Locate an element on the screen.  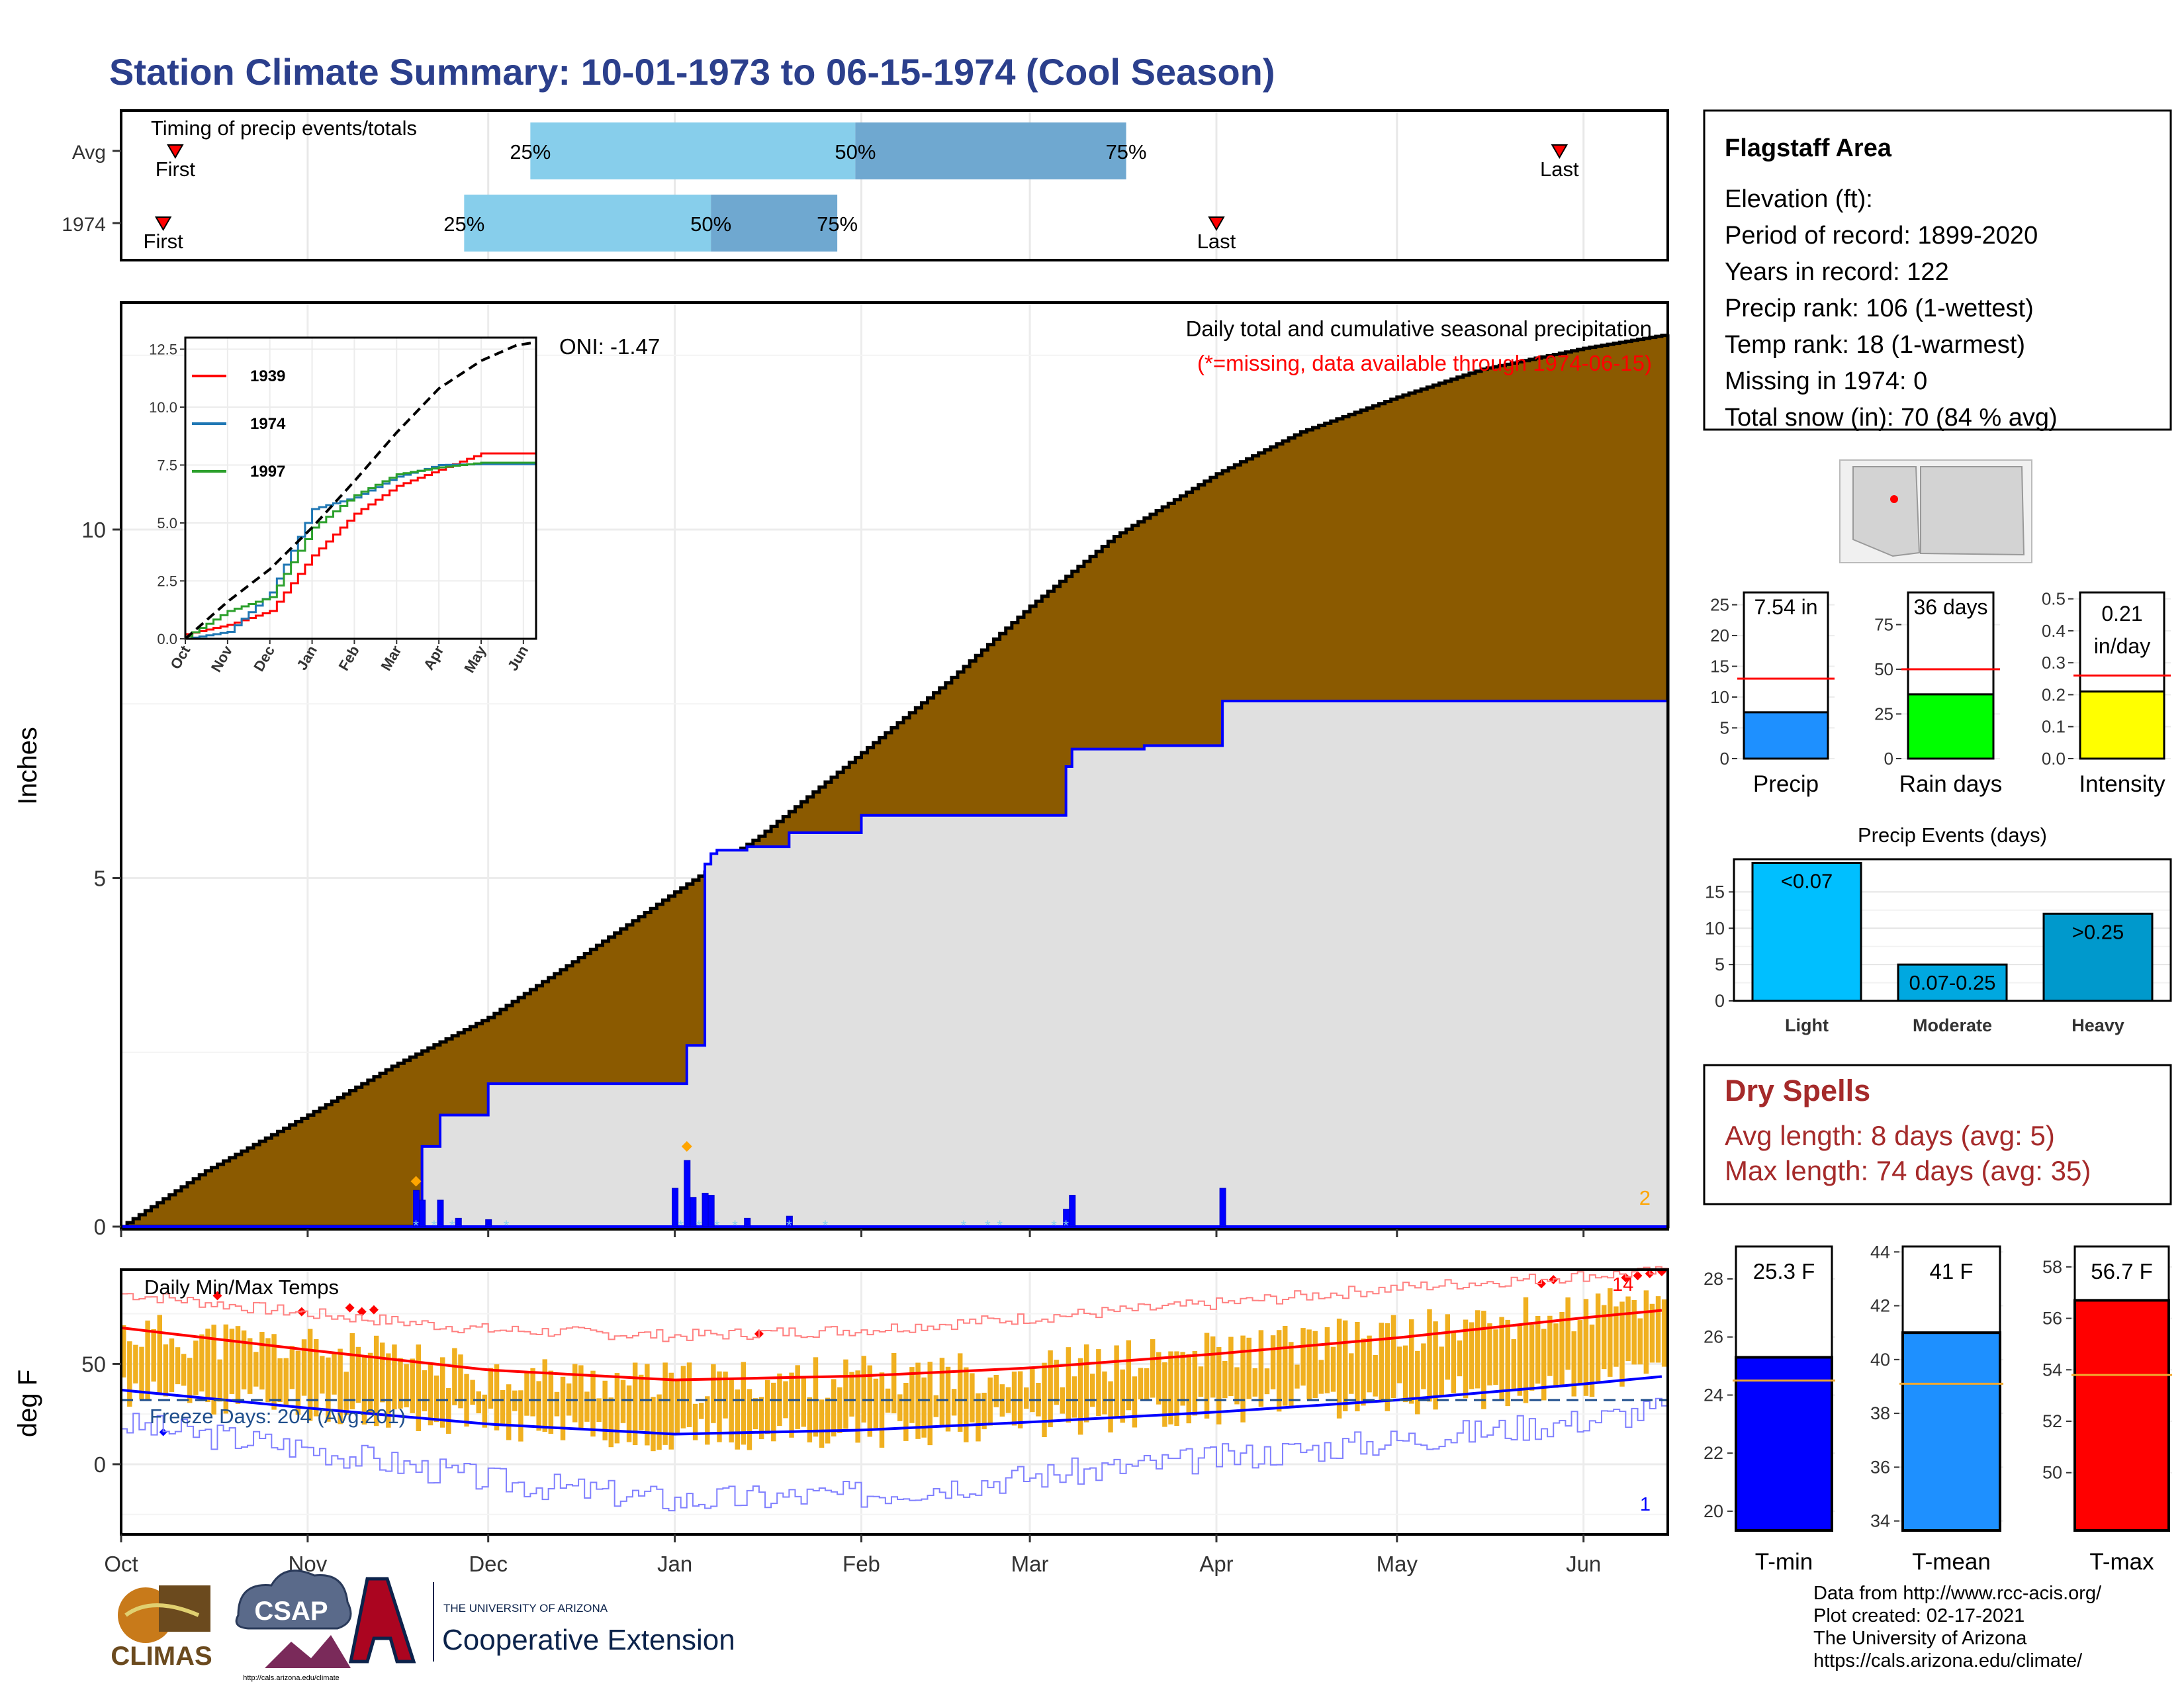
timing-last-label: Last is located at coordinates (1216, 241).